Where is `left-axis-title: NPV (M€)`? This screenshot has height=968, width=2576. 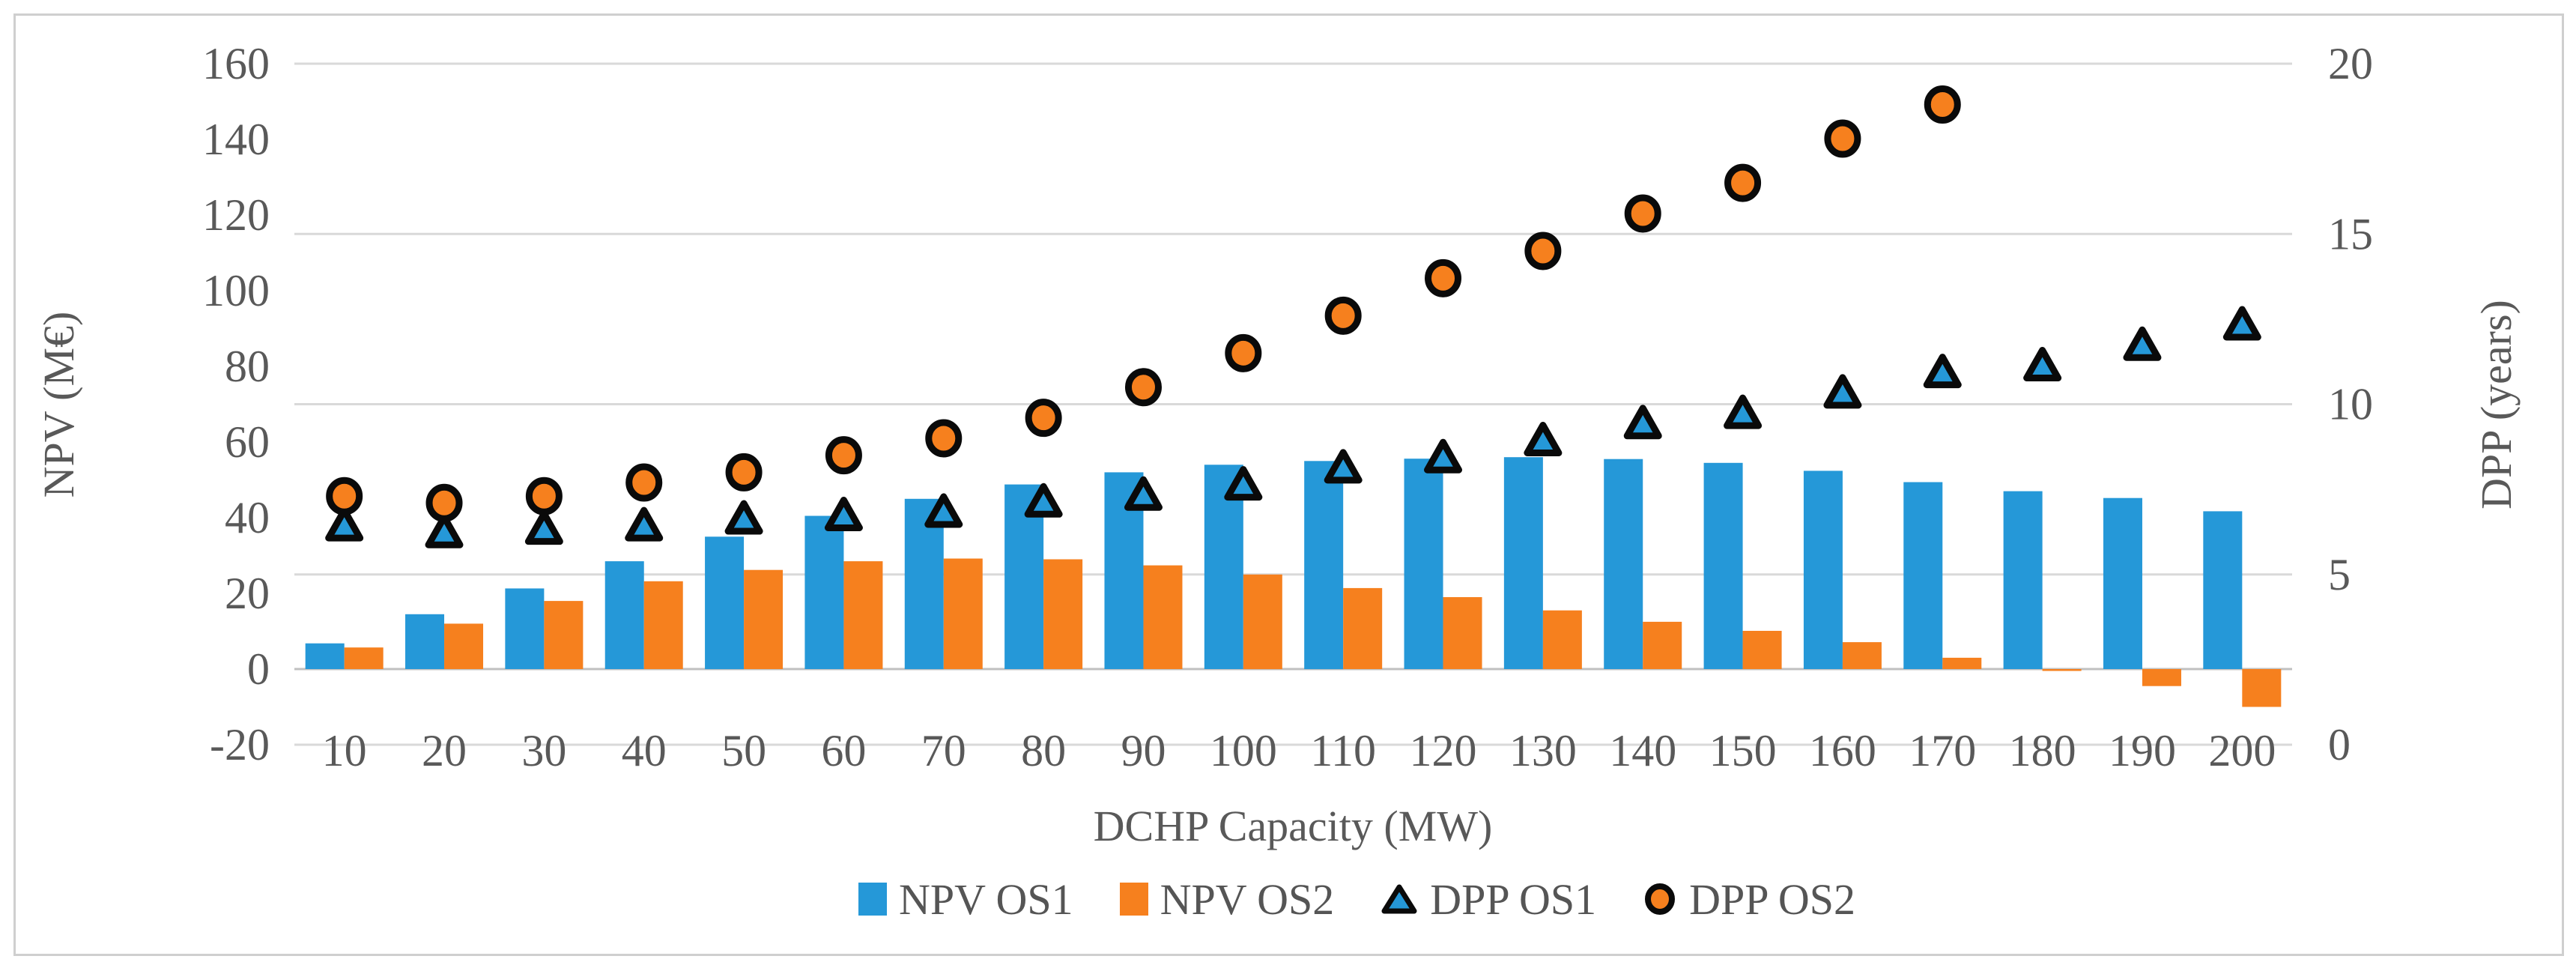
left-axis-title: NPV (M€) is located at coordinates (59, 405).